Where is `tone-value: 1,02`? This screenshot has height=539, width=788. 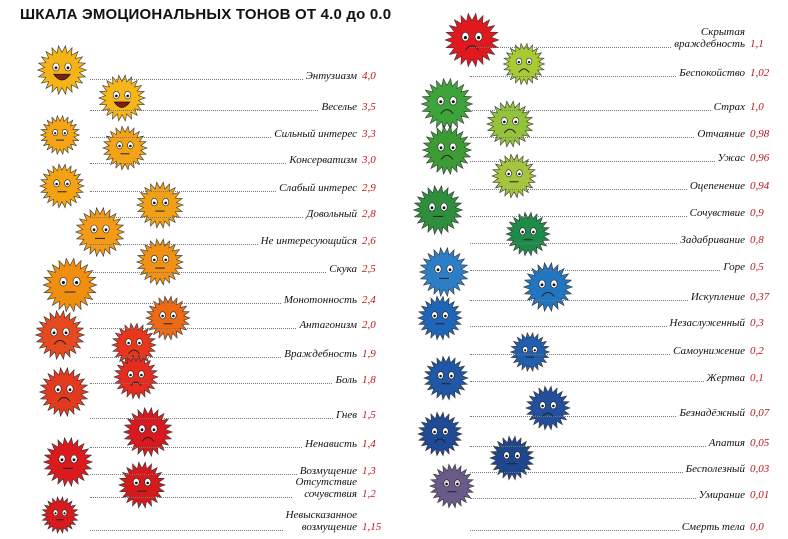
tone-value: 1,02 is located at coordinates (760, 73).